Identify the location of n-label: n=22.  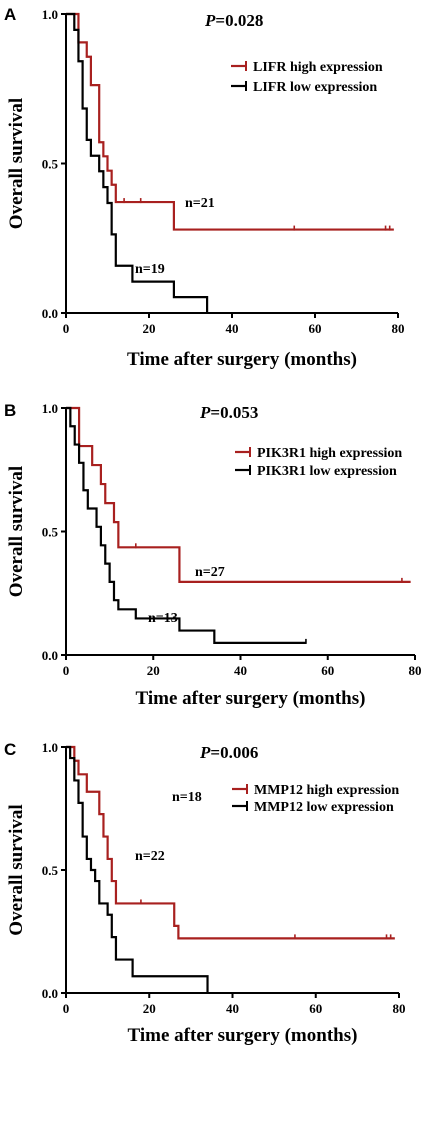
(150, 856).